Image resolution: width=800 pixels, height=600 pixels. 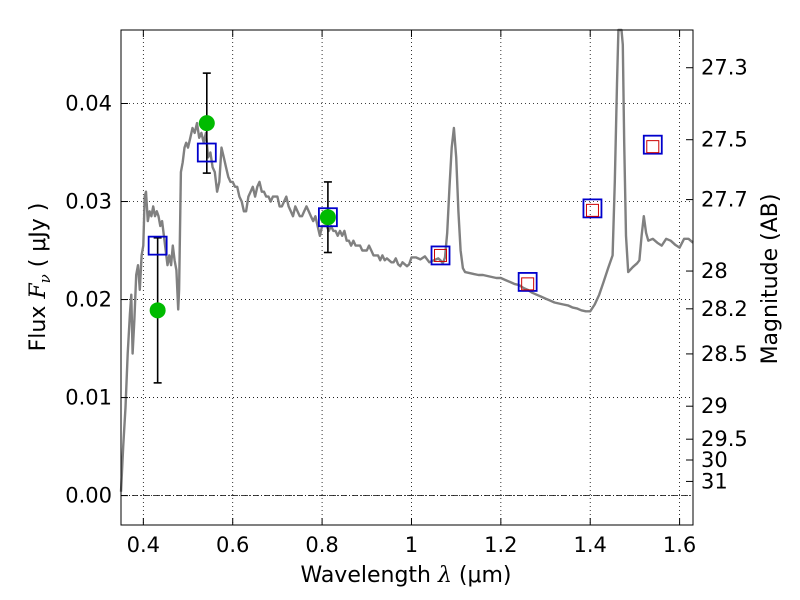 I want to click on y-tick-label: 0.04, so click(x=88, y=104).